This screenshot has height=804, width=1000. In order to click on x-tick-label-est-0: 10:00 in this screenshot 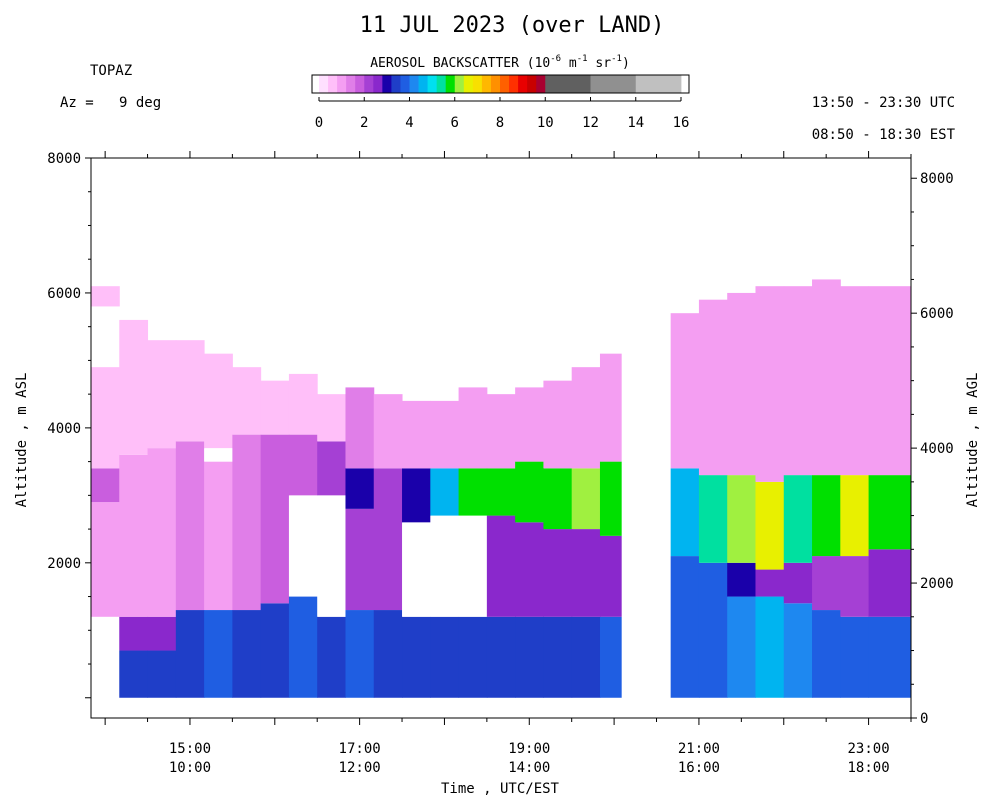, I will do `click(190, 768)`.